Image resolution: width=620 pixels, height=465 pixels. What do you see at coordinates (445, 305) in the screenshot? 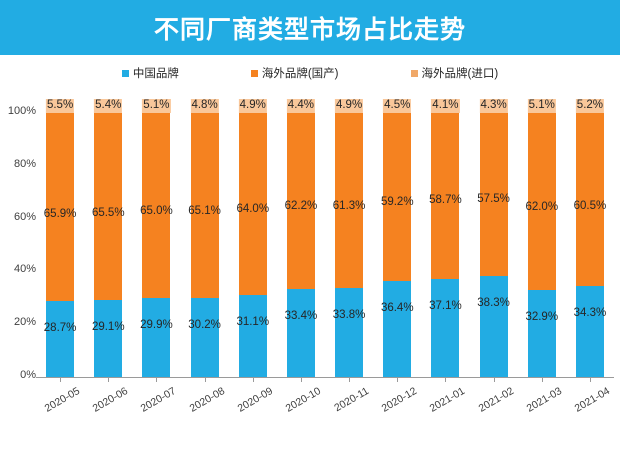
I see `bar-label-china-brand: 37.1%` at bounding box center [445, 305].